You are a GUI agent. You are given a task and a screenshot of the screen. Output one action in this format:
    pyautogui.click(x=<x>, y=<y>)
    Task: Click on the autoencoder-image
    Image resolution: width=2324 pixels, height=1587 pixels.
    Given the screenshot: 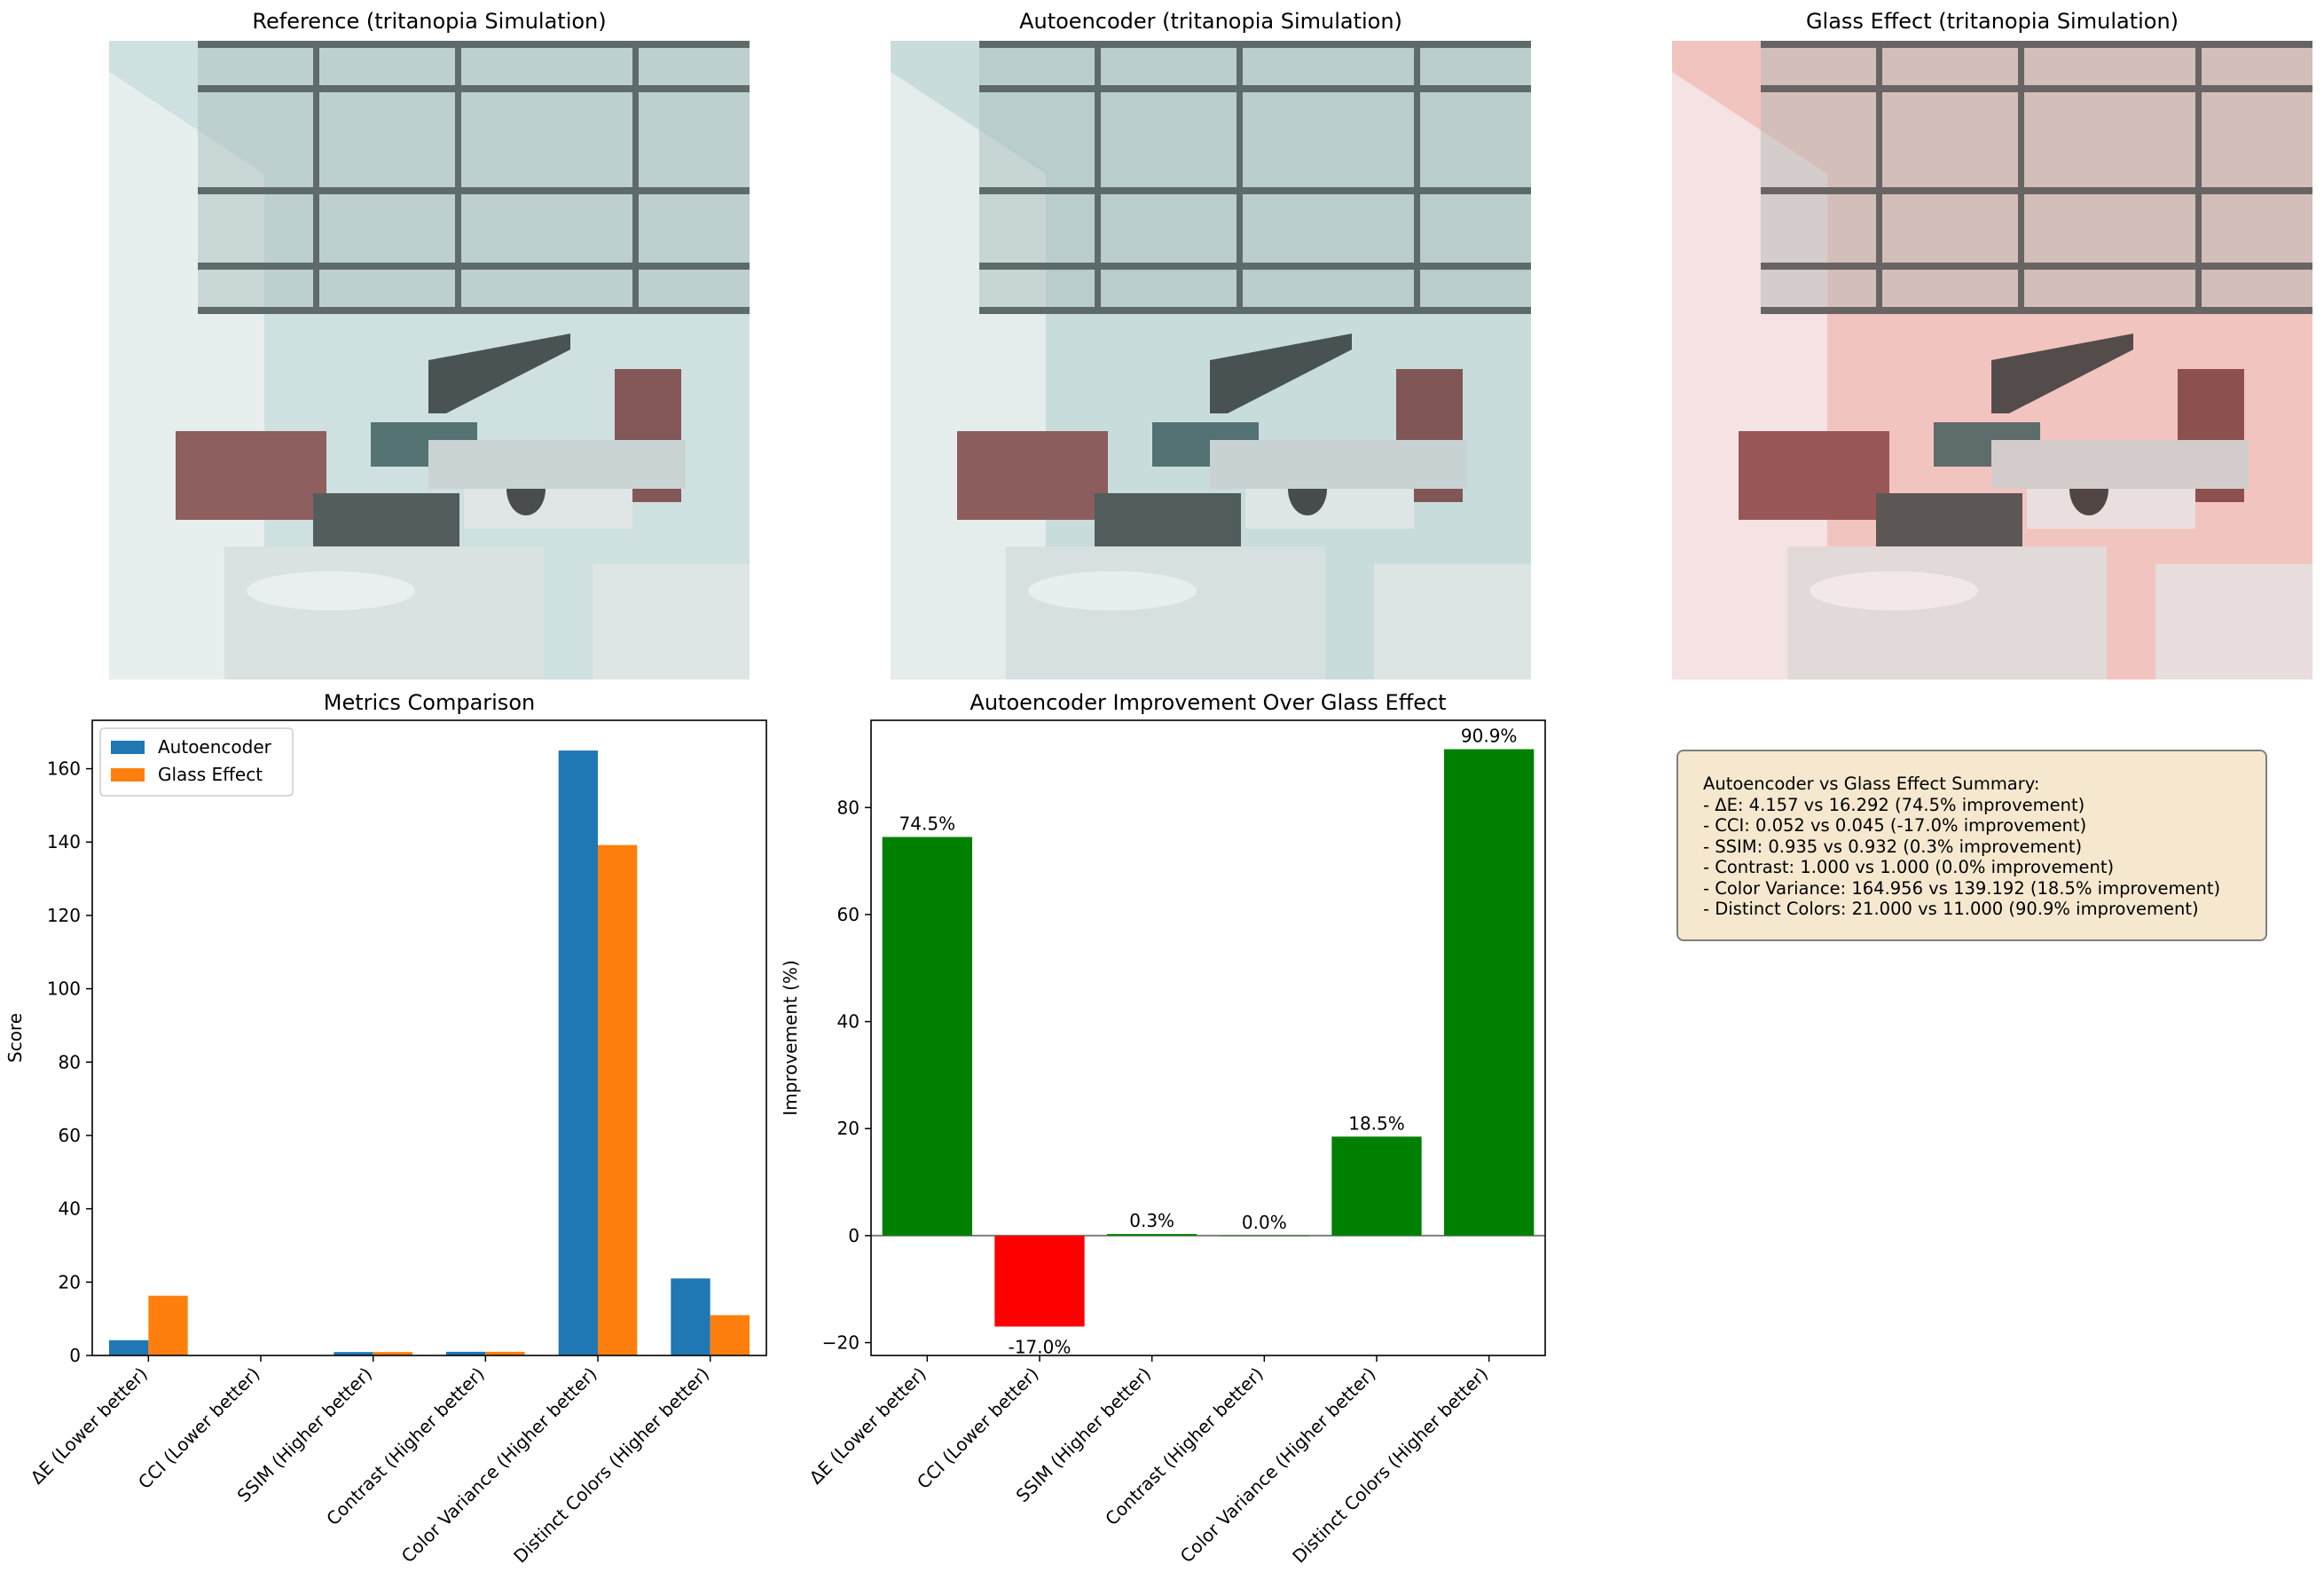 What is the action you would take?
    pyautogui.click(x=1211, y=360)
    